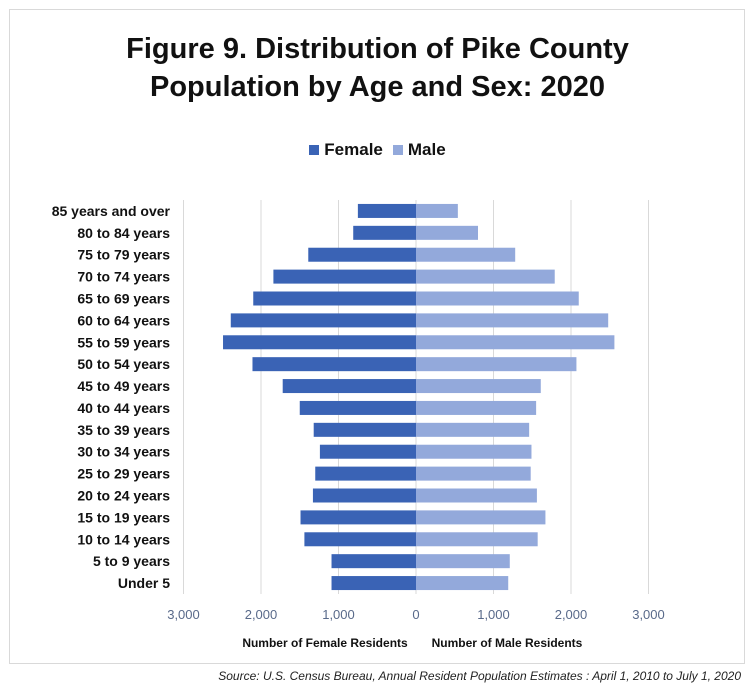 The height and width of the screenshot is (696, 755). I want to click on category-label: 10 to 14 years, so click(123, 539).